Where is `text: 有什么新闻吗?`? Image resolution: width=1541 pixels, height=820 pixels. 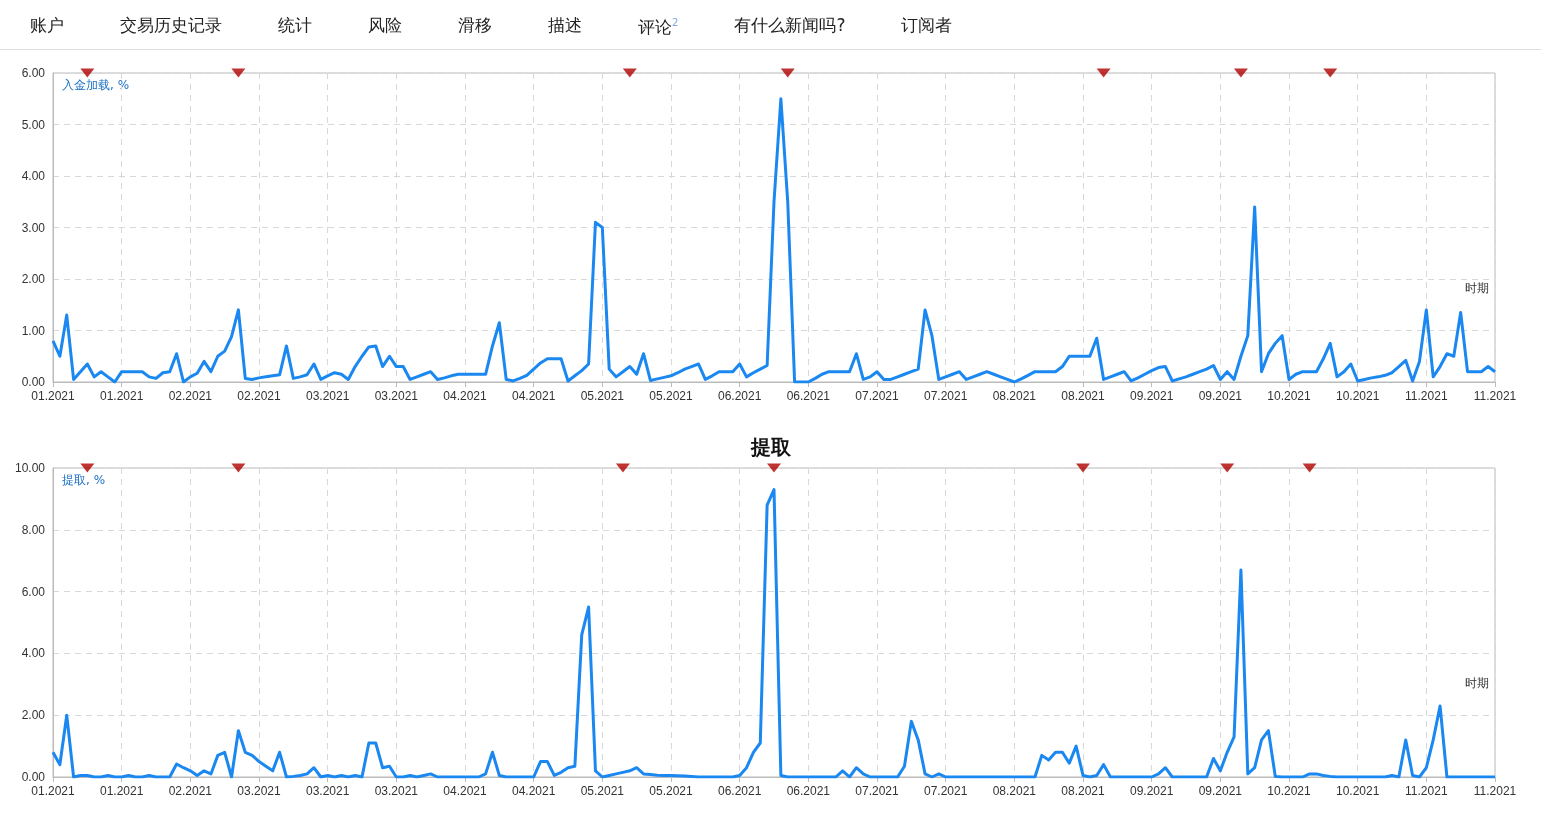
text: 有什么新闻吗? is located at coordinates (790, 25).